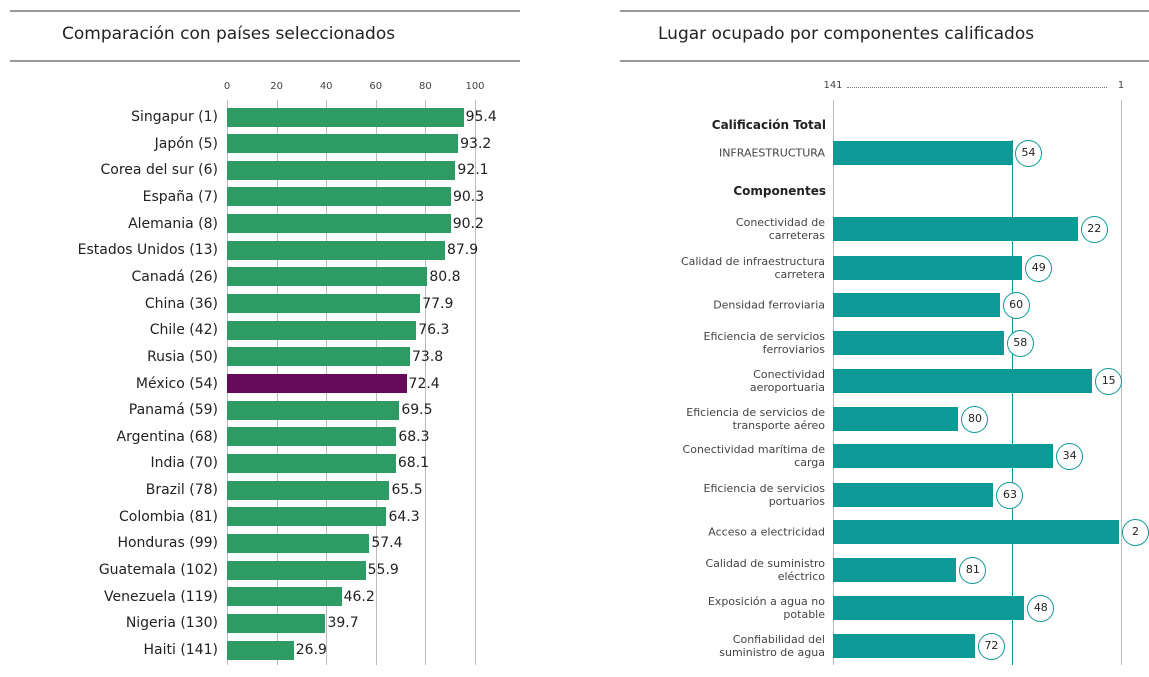 The width and height of the screenshot is (1149, 677). Describe the element at coordinates (1016, 305) in the screenshot. I see `value-label: 60` at that location.